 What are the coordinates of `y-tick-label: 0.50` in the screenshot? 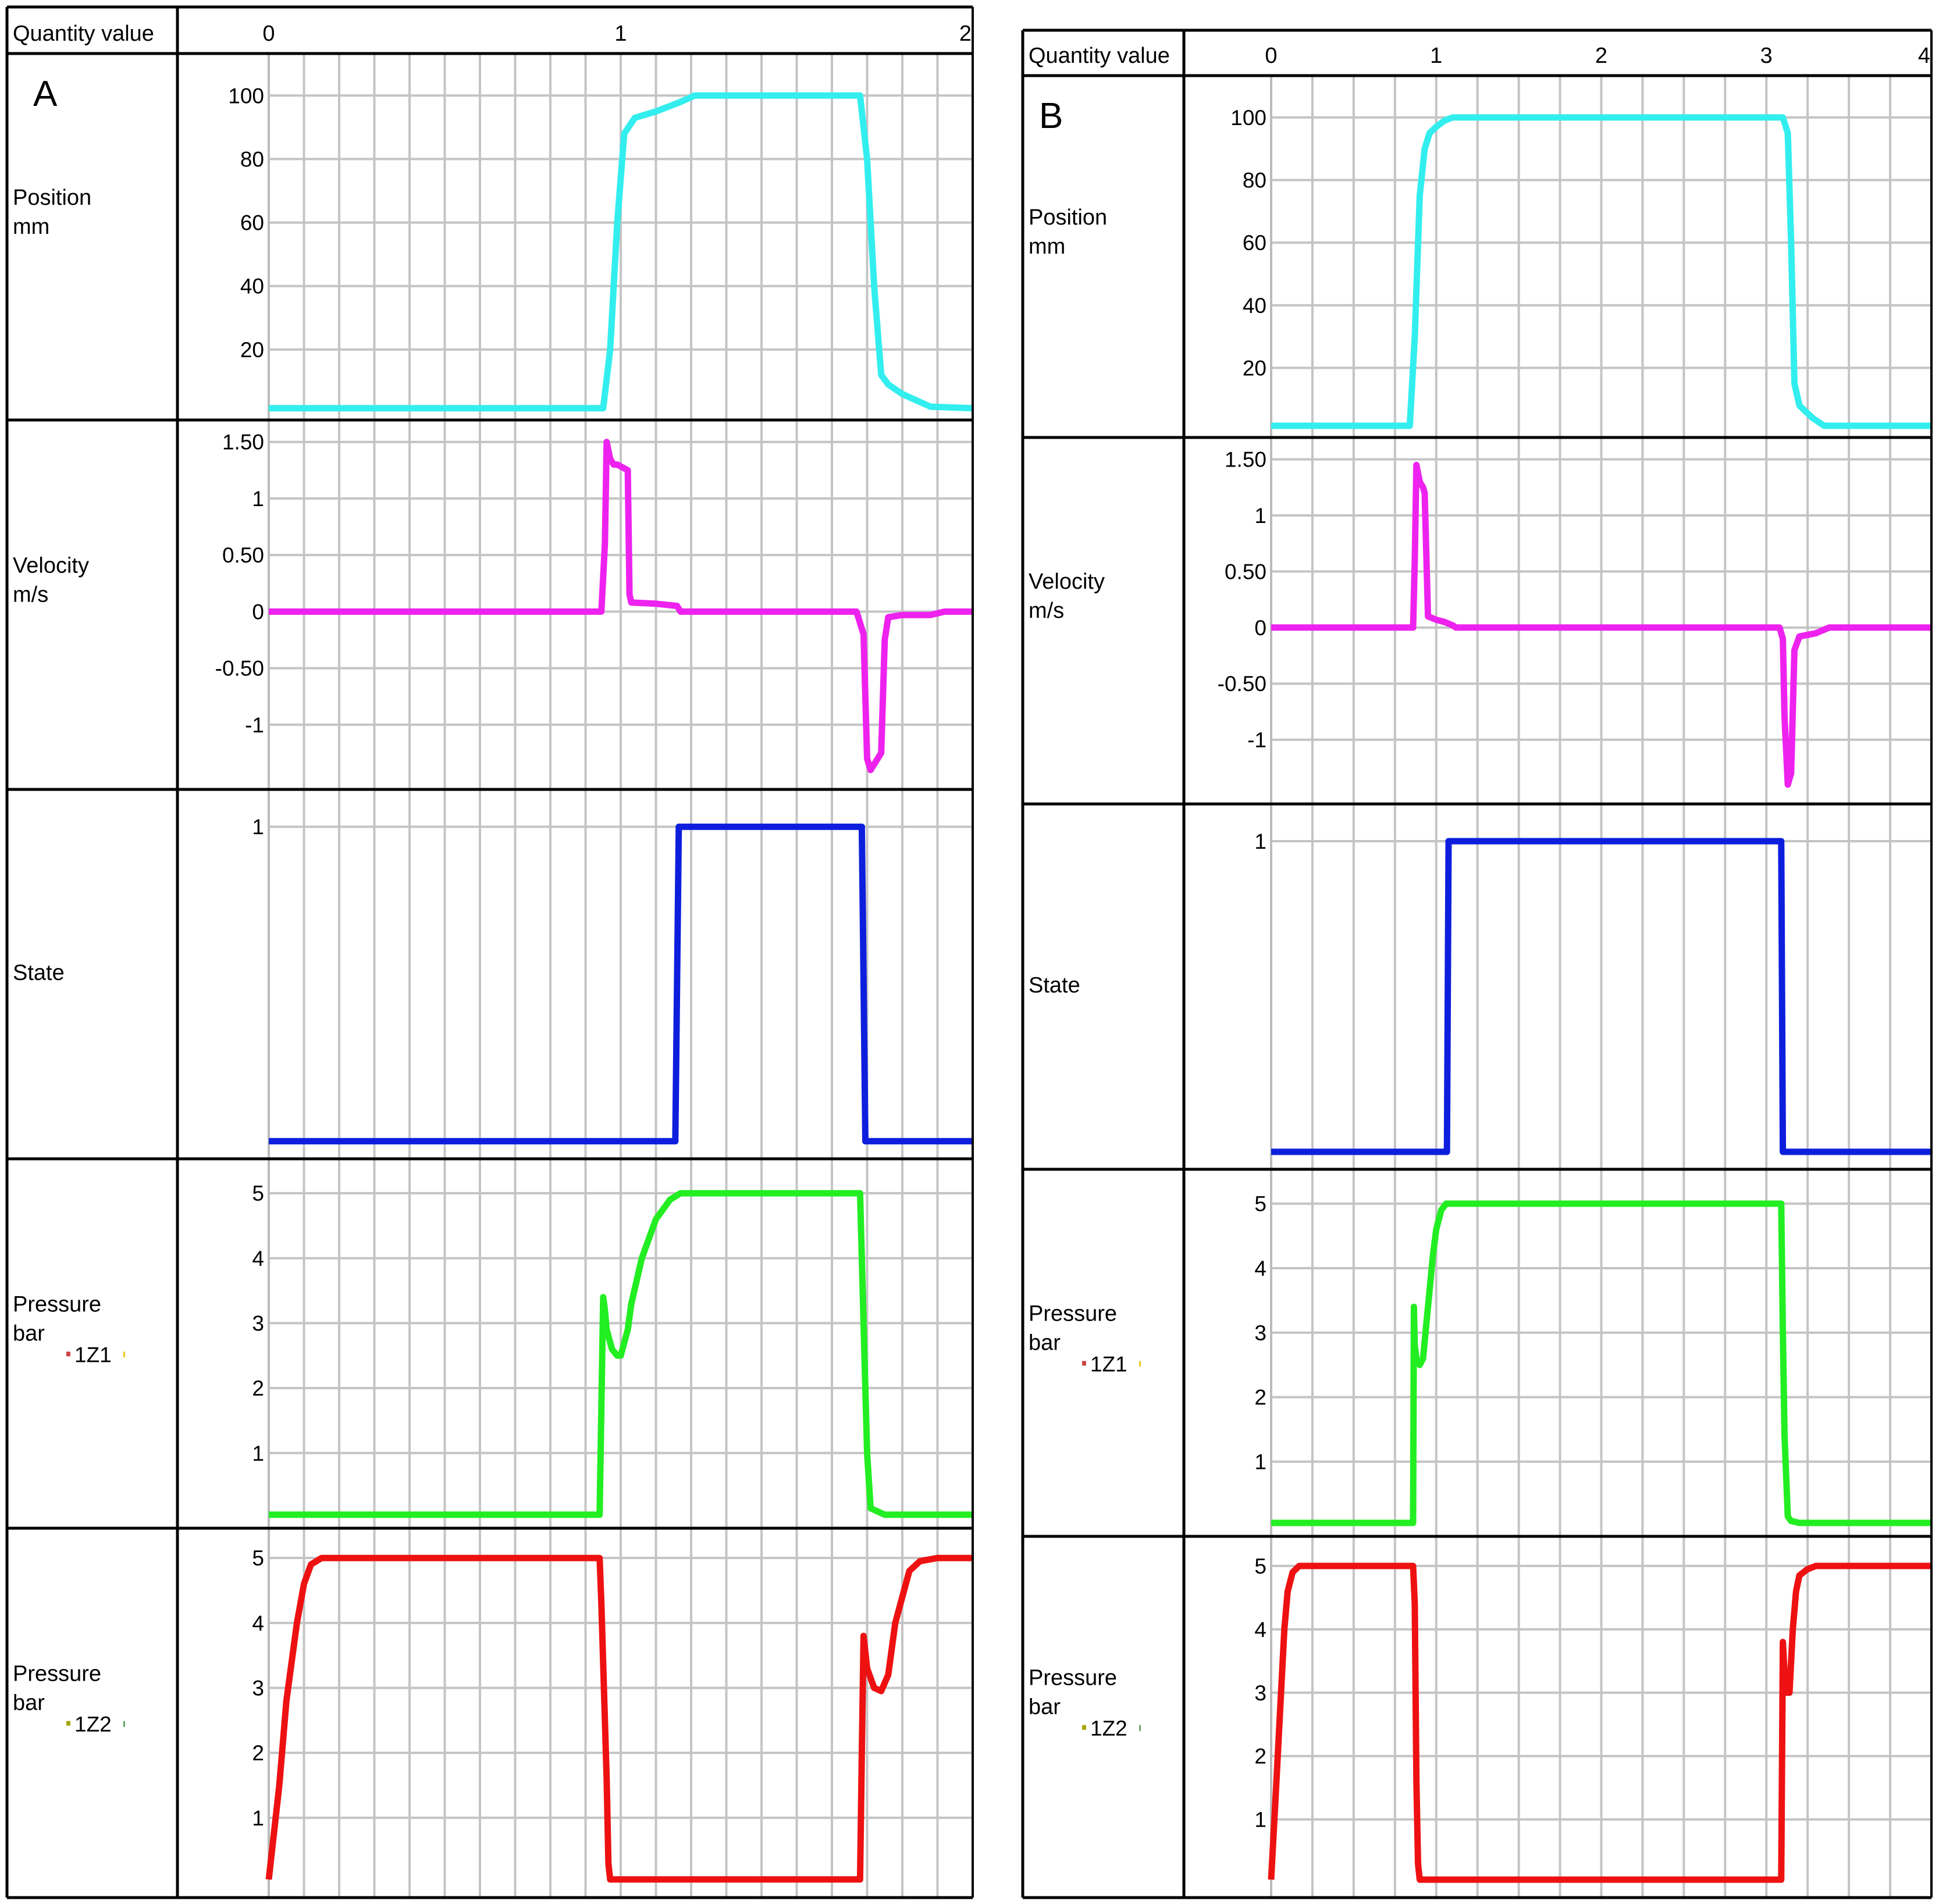 It's located at (243, 555).